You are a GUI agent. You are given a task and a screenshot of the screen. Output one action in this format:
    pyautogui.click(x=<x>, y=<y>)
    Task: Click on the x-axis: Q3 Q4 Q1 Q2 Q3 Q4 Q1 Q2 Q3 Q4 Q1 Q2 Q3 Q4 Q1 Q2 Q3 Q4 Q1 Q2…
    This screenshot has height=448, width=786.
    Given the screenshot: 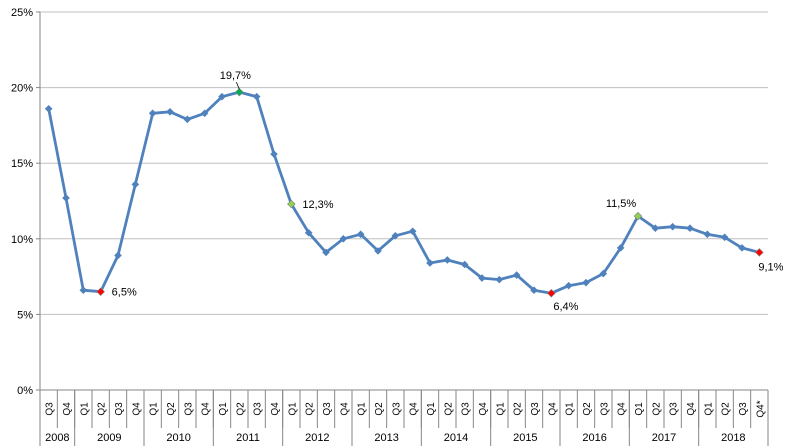 What is the action you would take?
    pyautogui.click(x=404, y=418)
    